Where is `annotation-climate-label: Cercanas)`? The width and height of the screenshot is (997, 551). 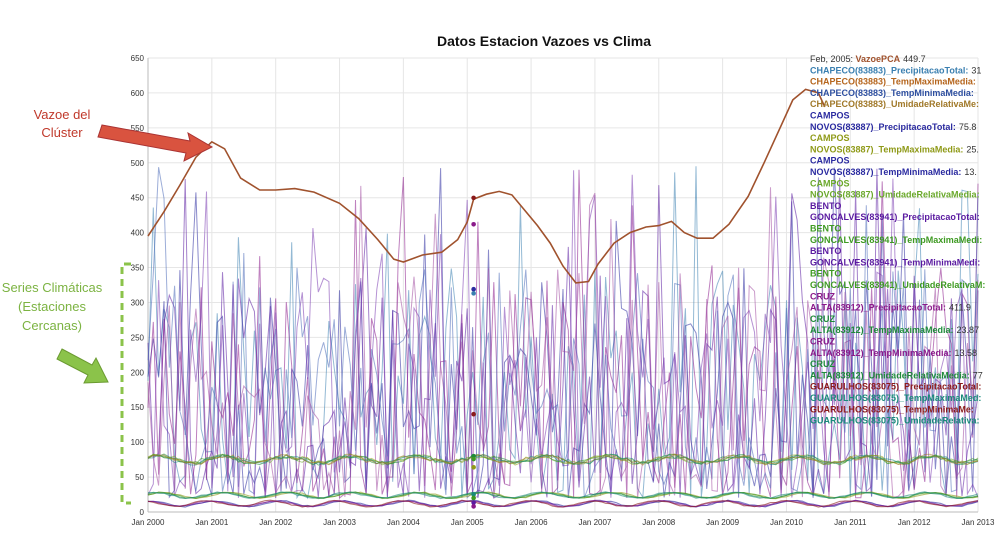
annotation-climate-label: Cercanas) is located at coordinates (52, 325).